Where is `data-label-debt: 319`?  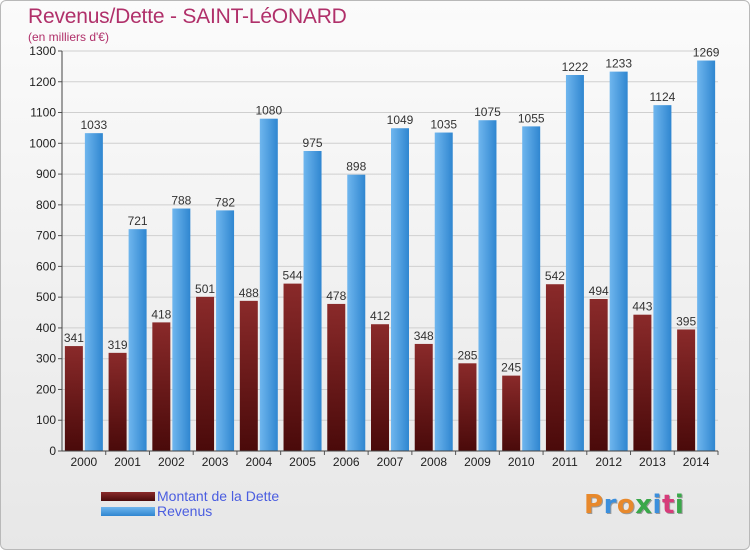 data-label-debt: 319 is located at coordinates (118, 345).